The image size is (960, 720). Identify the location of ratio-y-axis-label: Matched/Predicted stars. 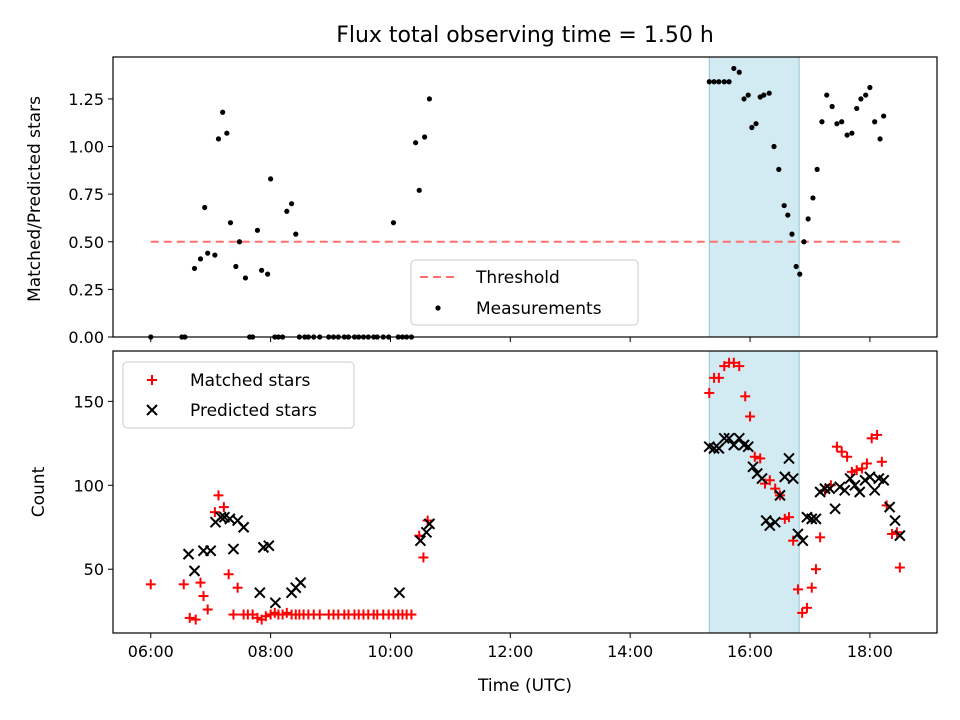
(35, 199).